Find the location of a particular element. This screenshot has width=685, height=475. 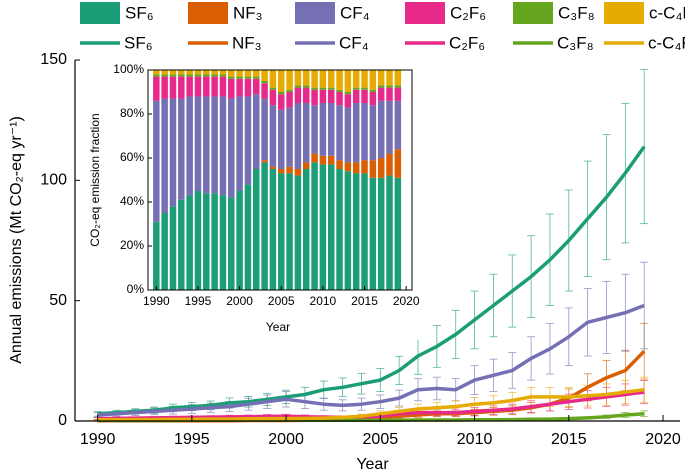

y-axis-label: CO₂-eq emission fraction is located at coordinates (95, 179).